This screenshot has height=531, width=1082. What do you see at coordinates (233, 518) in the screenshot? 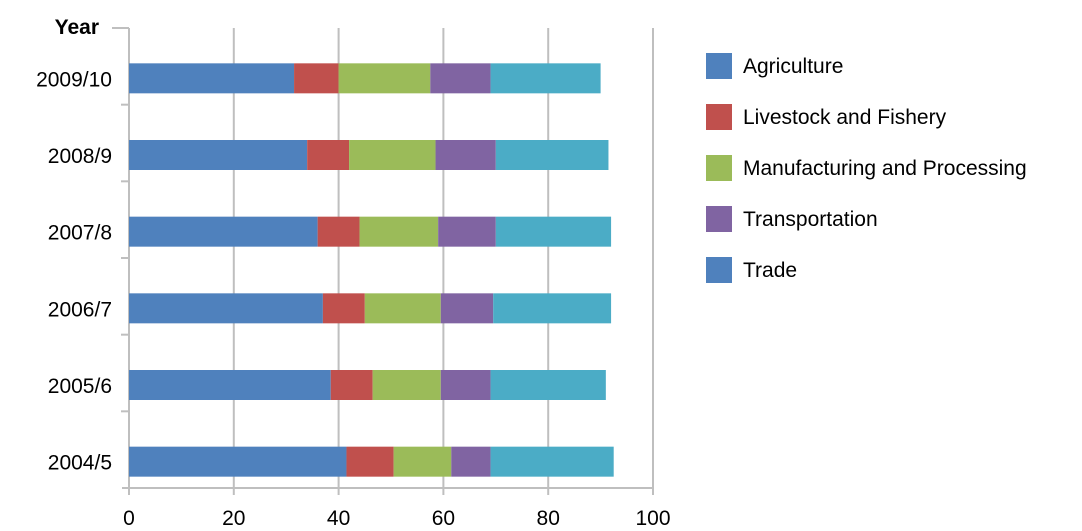
I see `x-tick-label: 20` at bounding box center [233, 518].